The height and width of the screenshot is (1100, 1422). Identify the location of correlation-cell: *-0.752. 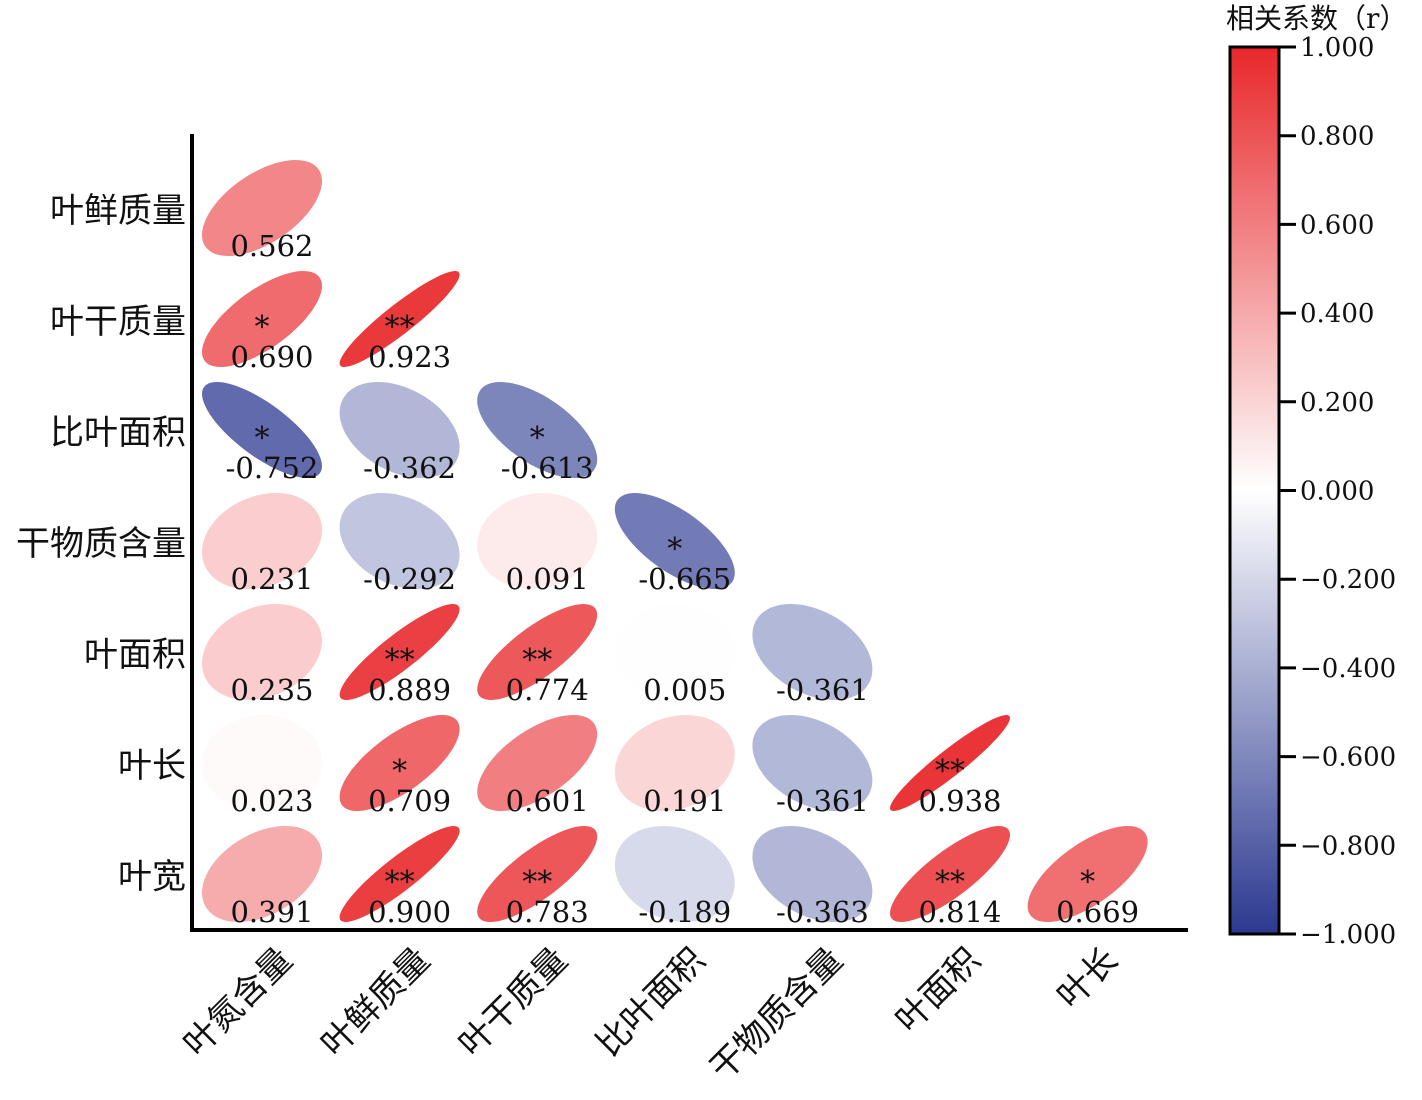
(262, 433).